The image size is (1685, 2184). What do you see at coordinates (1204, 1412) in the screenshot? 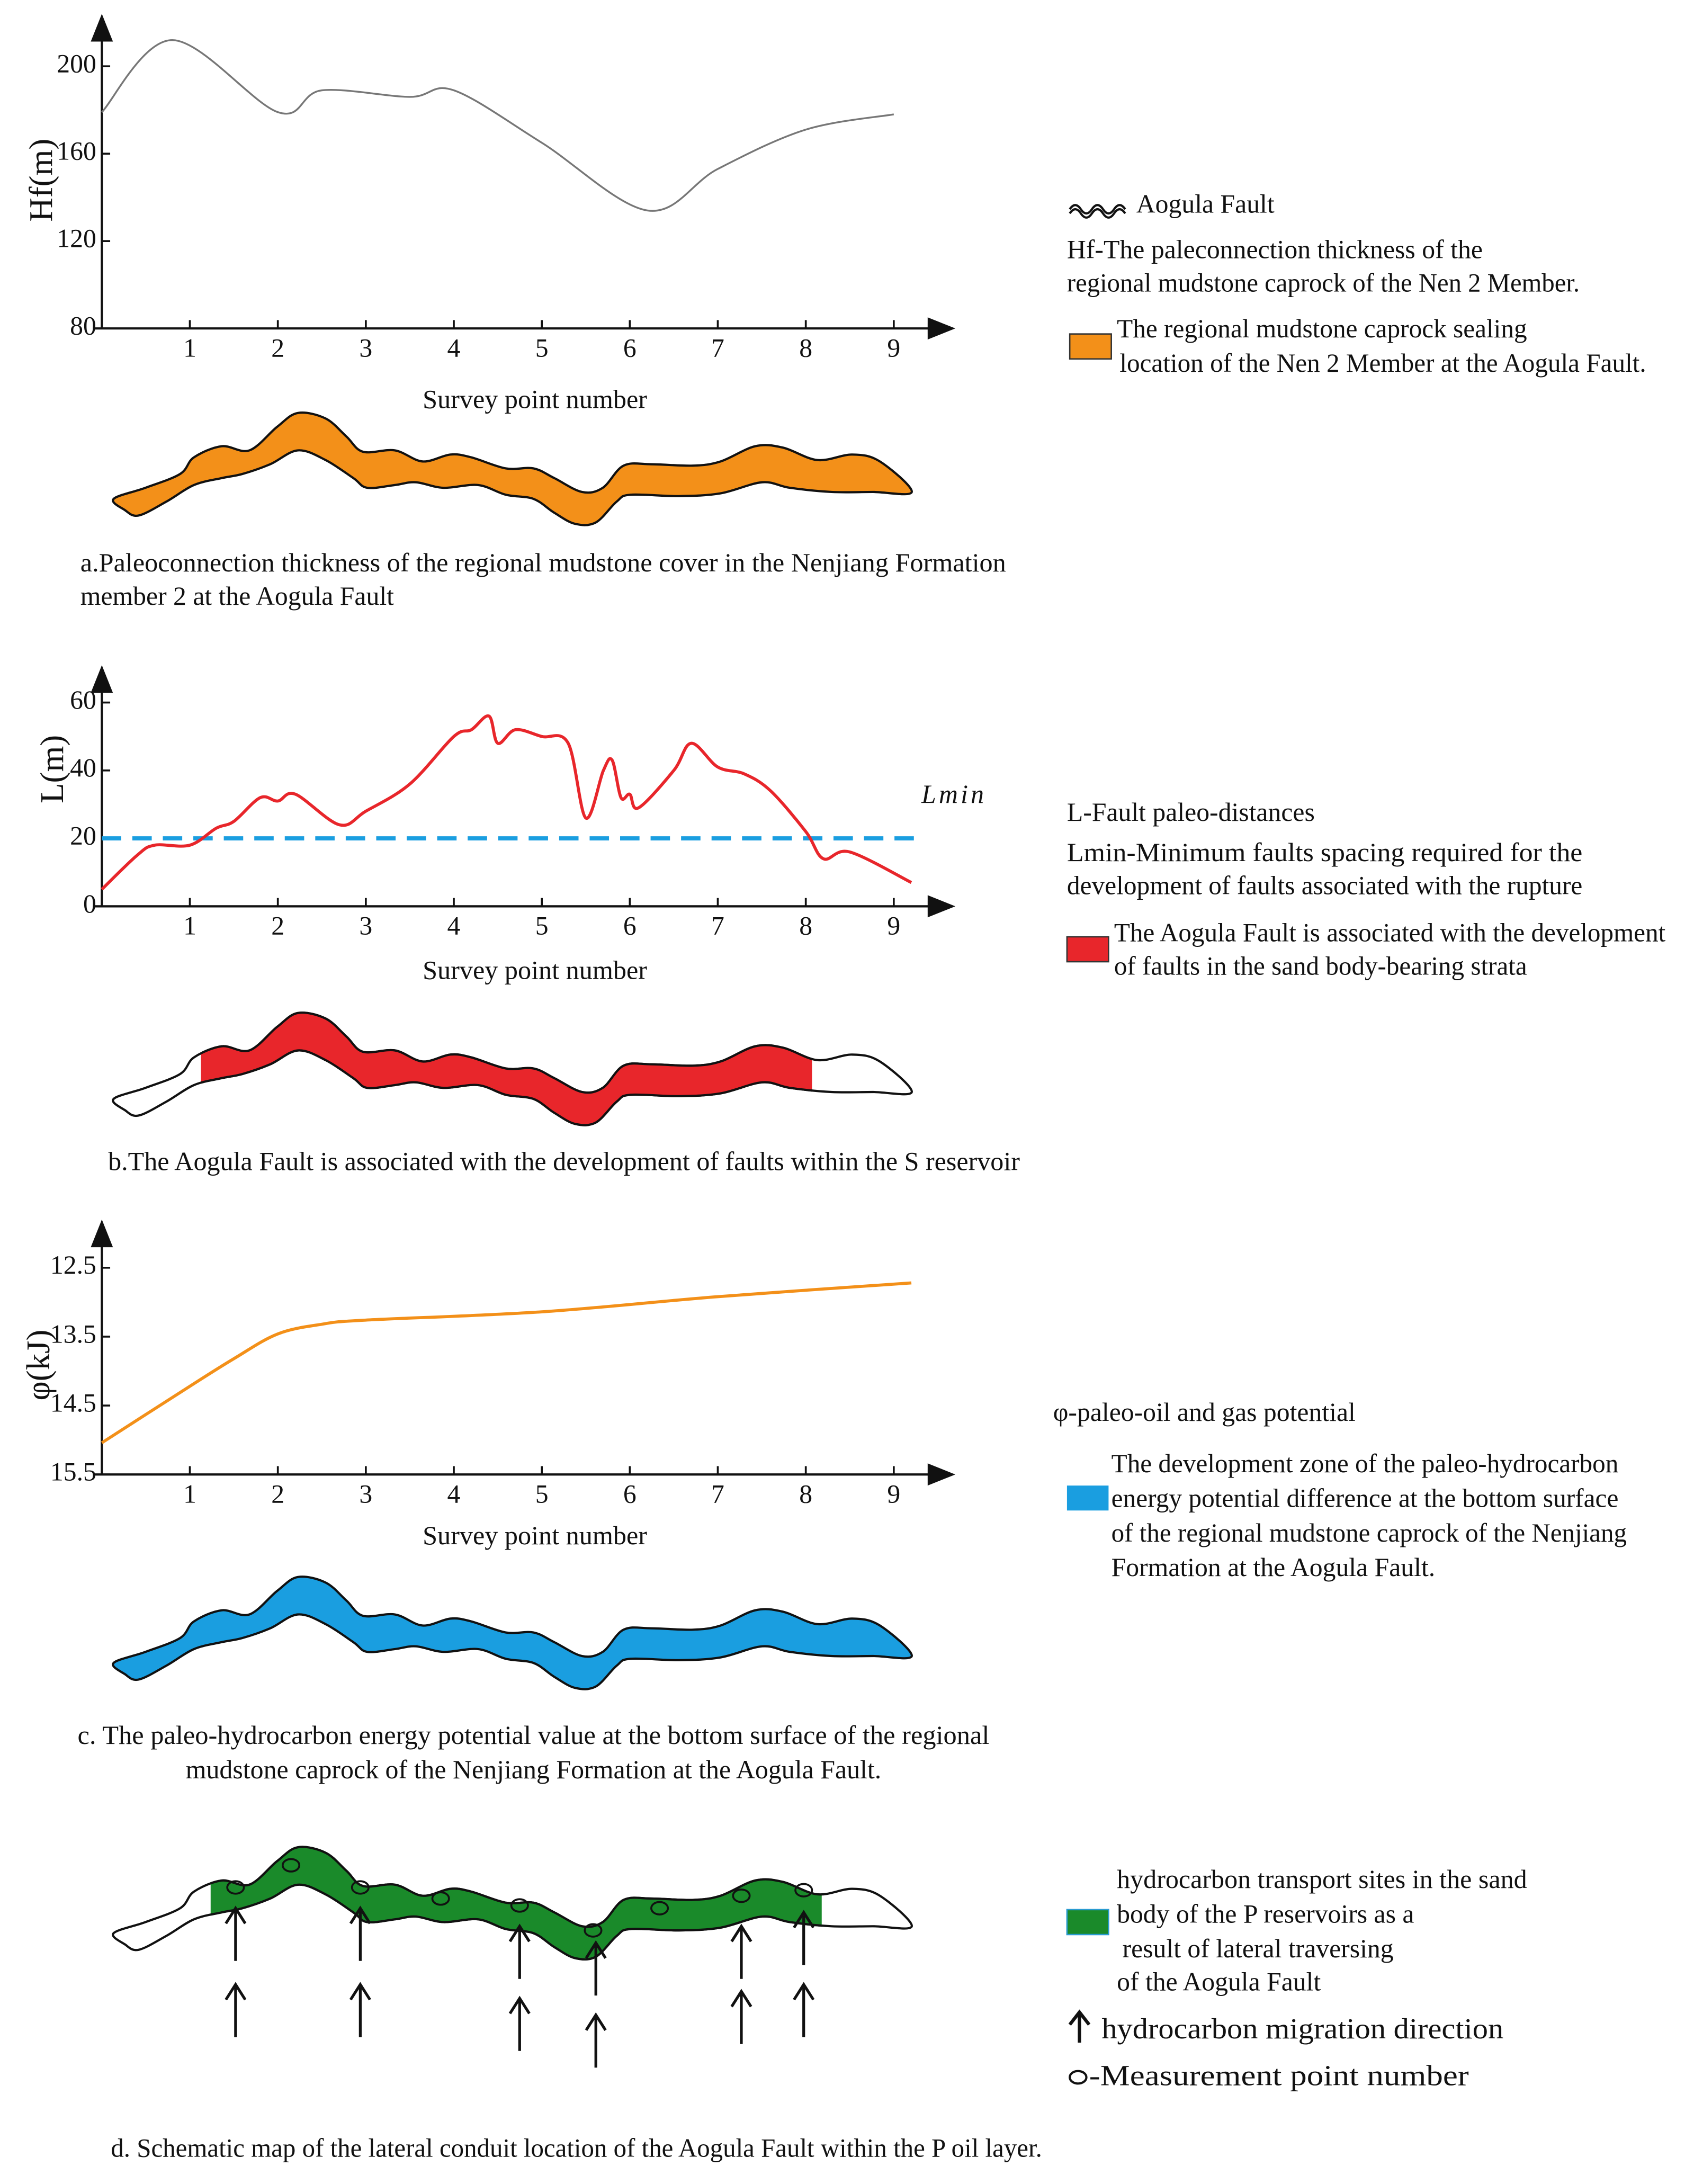
I see `legend-text: φ-paleo-oil and gas potential` at bounding box center [1204, 1412].